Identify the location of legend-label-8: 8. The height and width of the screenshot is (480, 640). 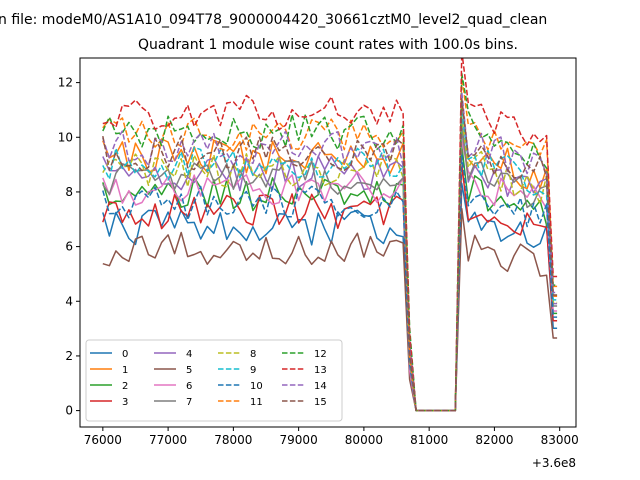
(253, 354).